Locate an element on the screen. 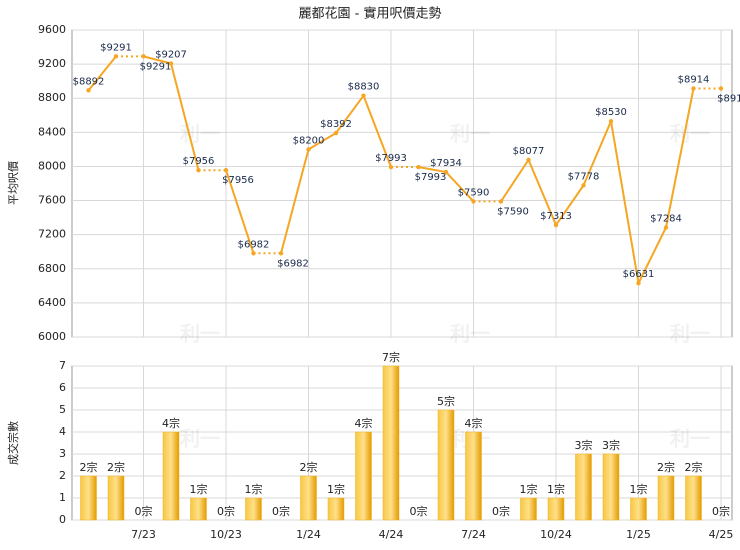 This screenshot has height=550, width=740. x-tick-label: 10/23 is located at coordinates (226, 534).